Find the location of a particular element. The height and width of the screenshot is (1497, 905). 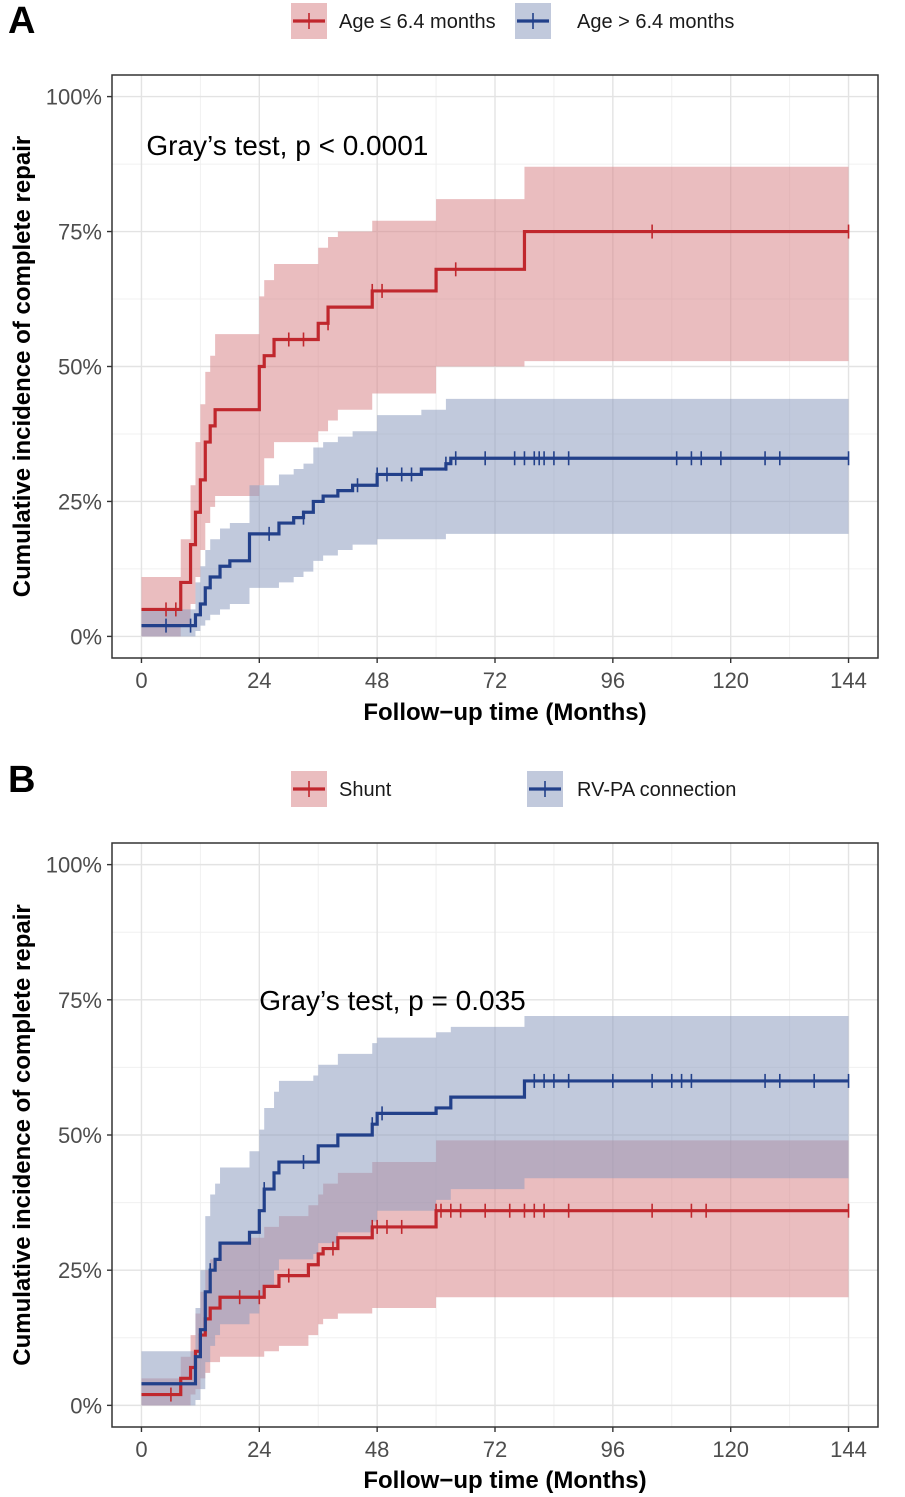

panel-letter: A is located at coordinates (21, 21).